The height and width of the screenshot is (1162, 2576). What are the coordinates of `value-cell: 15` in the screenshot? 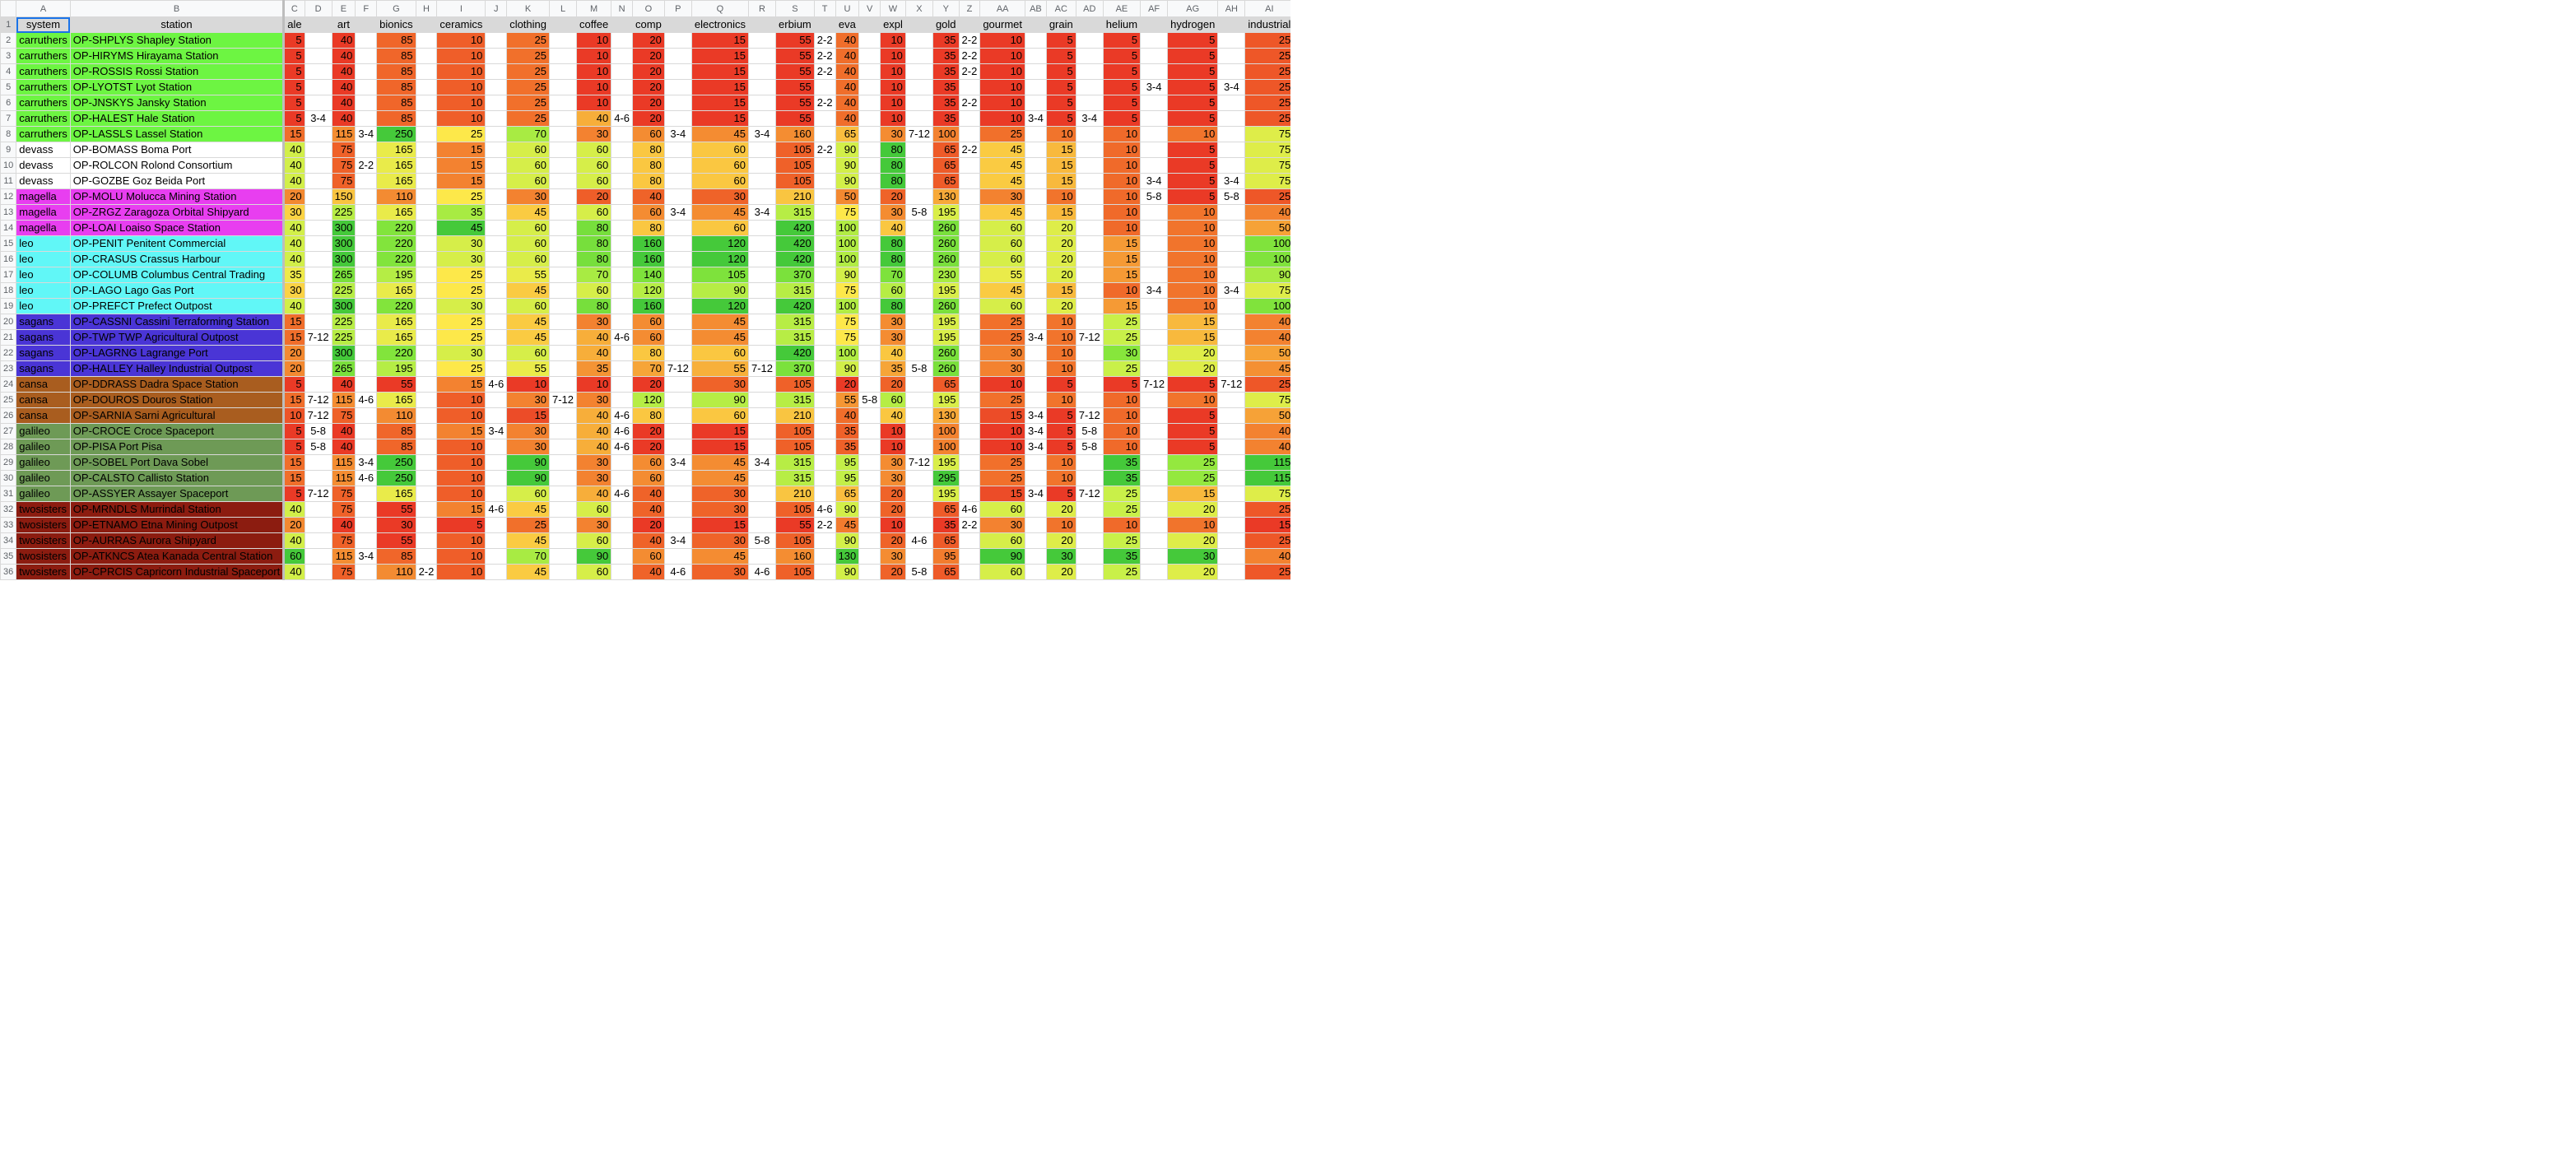 It's located at (1267, 525).